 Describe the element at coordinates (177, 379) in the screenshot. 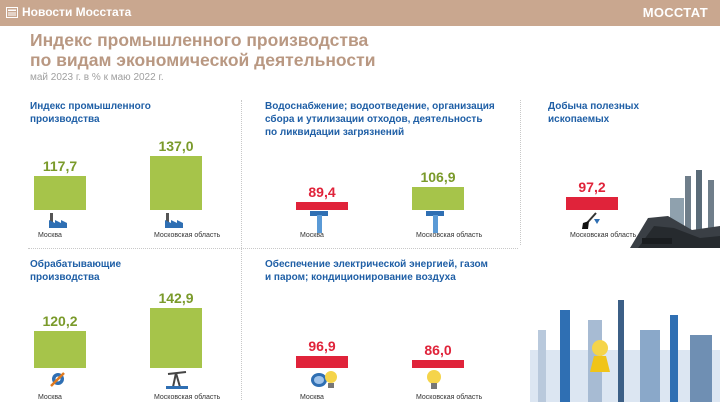

I see `oil-pump-icon` at that location.